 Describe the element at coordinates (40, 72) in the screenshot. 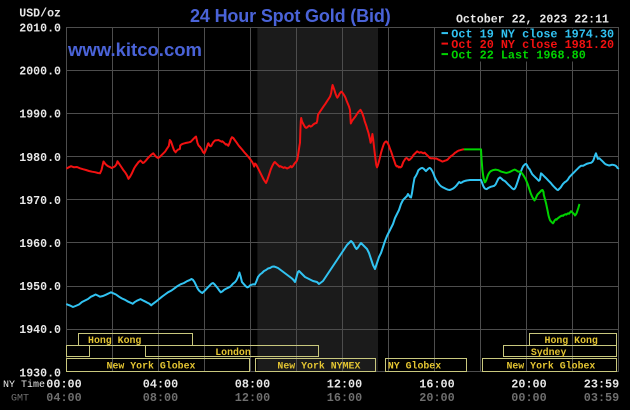

I see `svg-text: 2000.0` at that location.